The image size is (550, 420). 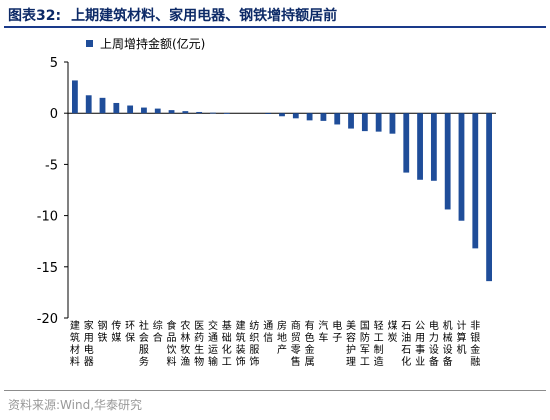 What do you see at coordinates (144, 361) in the screenshot?
I see `x-tick-label: 务` at bounding box center [144, 361].